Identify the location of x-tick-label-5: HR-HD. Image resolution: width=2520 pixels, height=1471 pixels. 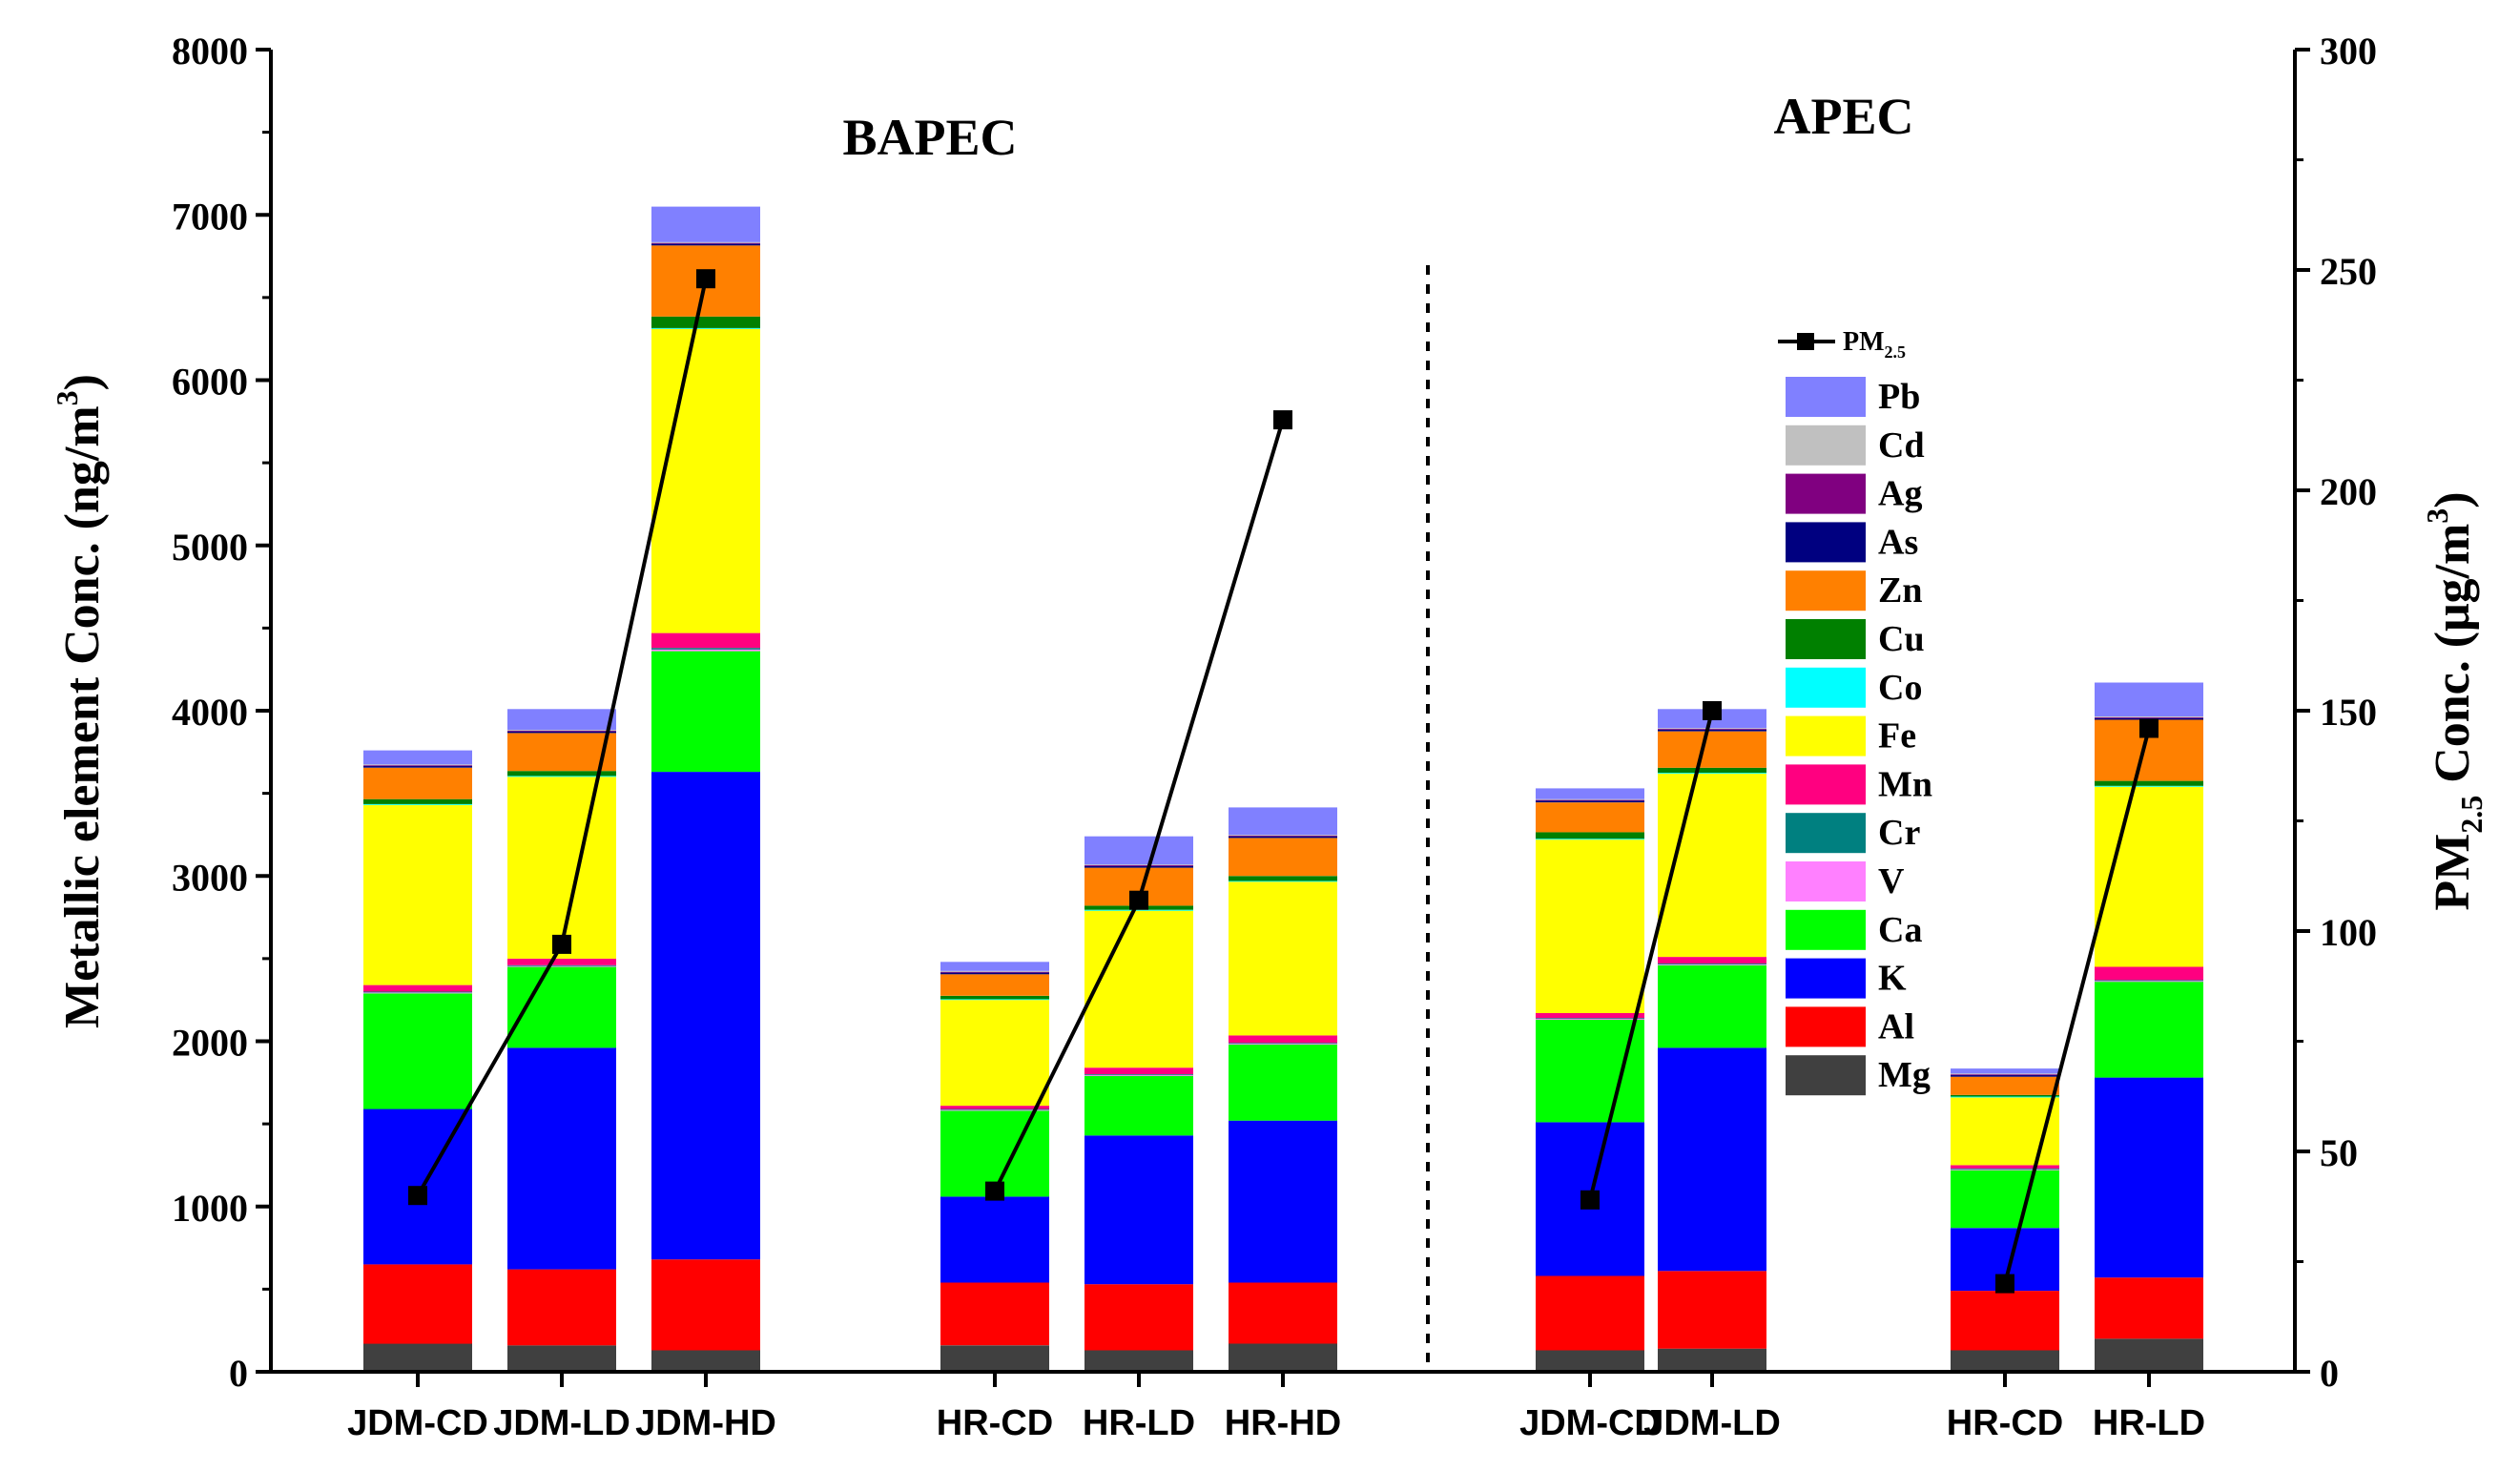
(1283, 1423).